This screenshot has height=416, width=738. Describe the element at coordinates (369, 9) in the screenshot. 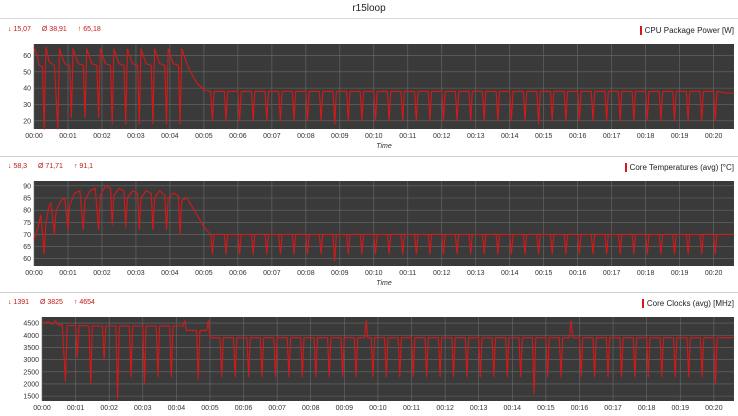

I see `page-title: r15loop` at that location.